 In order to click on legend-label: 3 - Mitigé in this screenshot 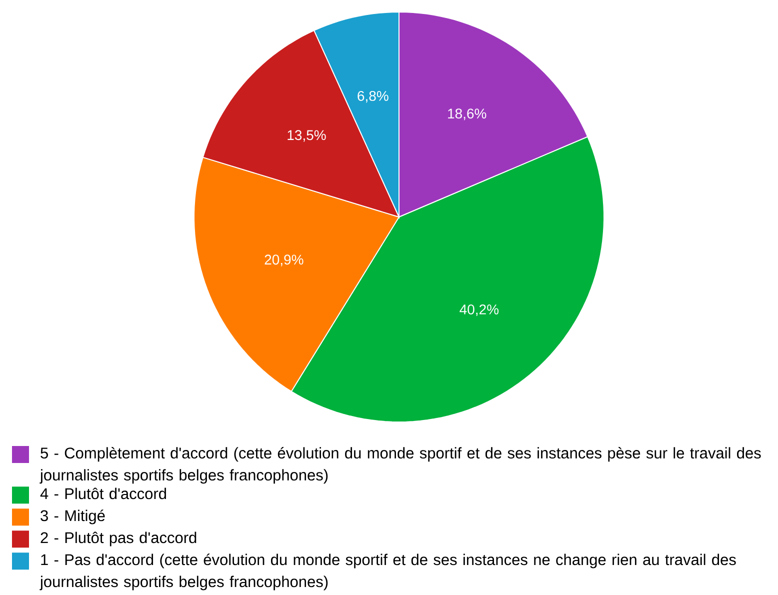, I will do `click(72, 517)`.